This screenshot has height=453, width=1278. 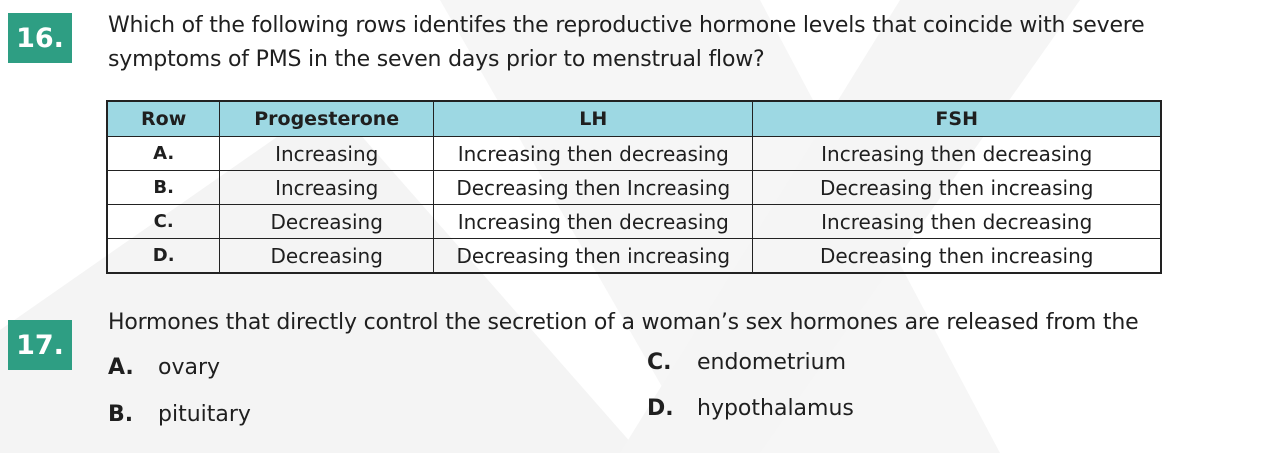 I want to click on option-c-text: endometrium, so click(x=772, y=362).